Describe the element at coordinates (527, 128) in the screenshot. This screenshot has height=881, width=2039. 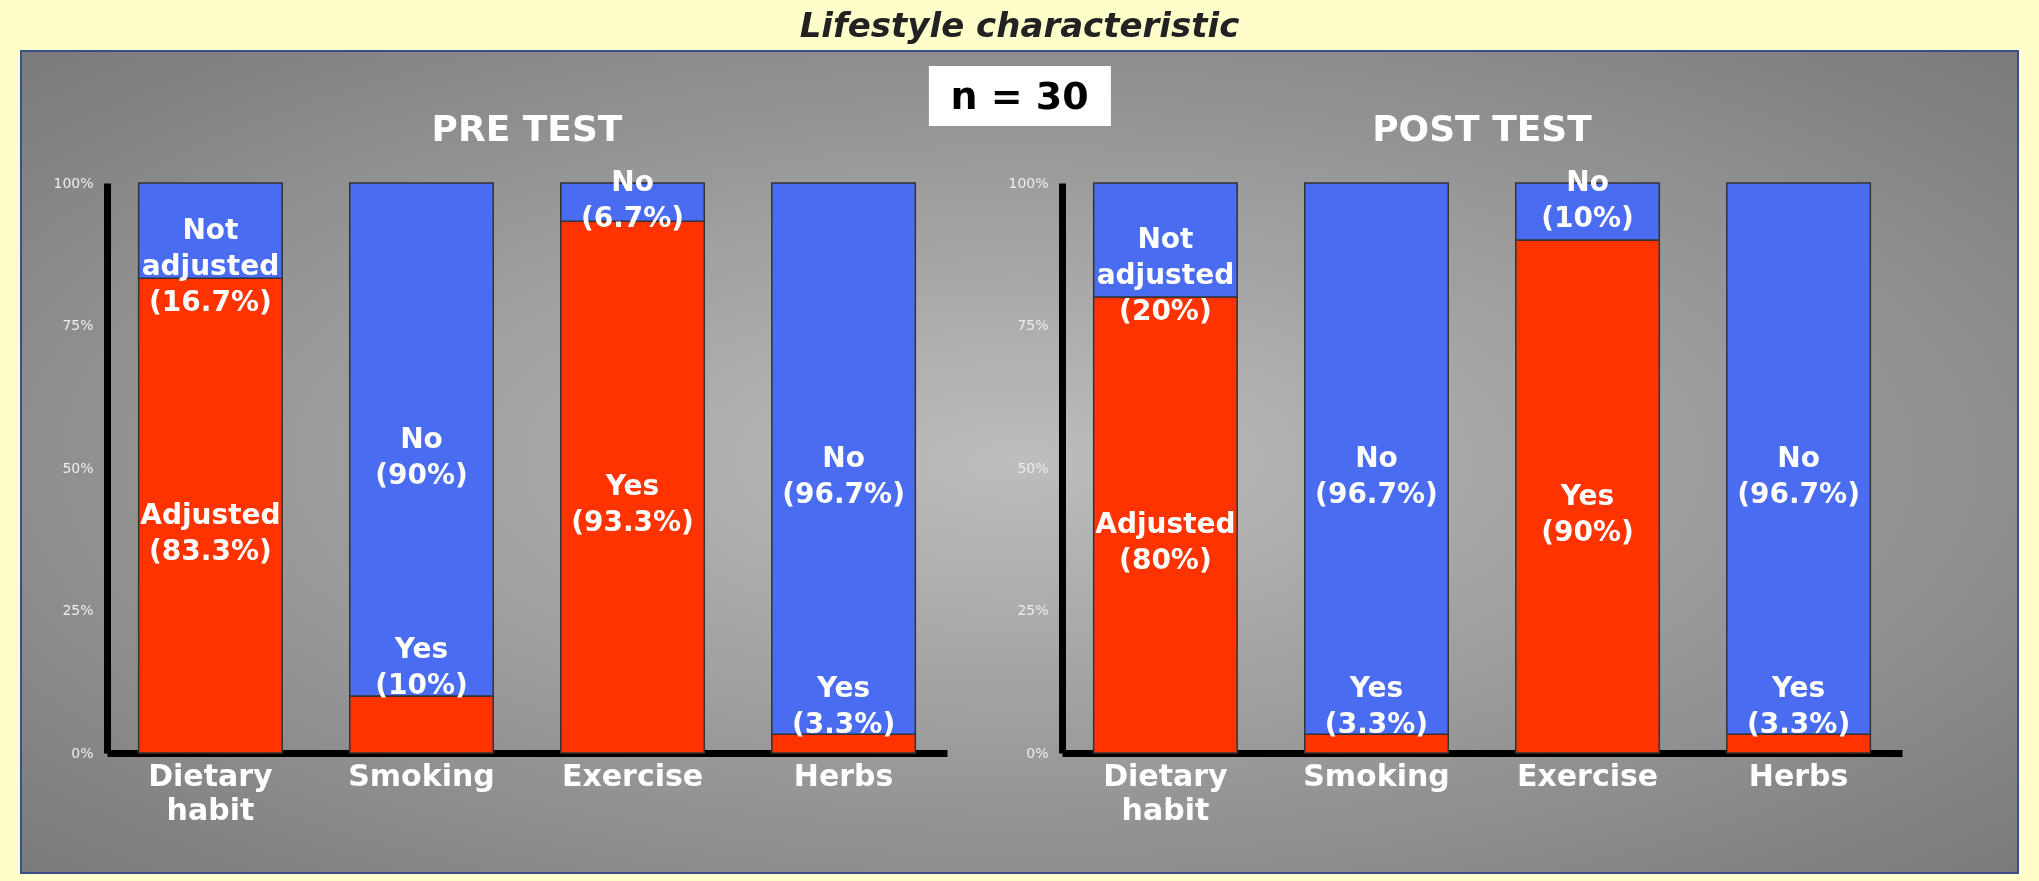
I see `chart-title: PRE TEST` at that location.